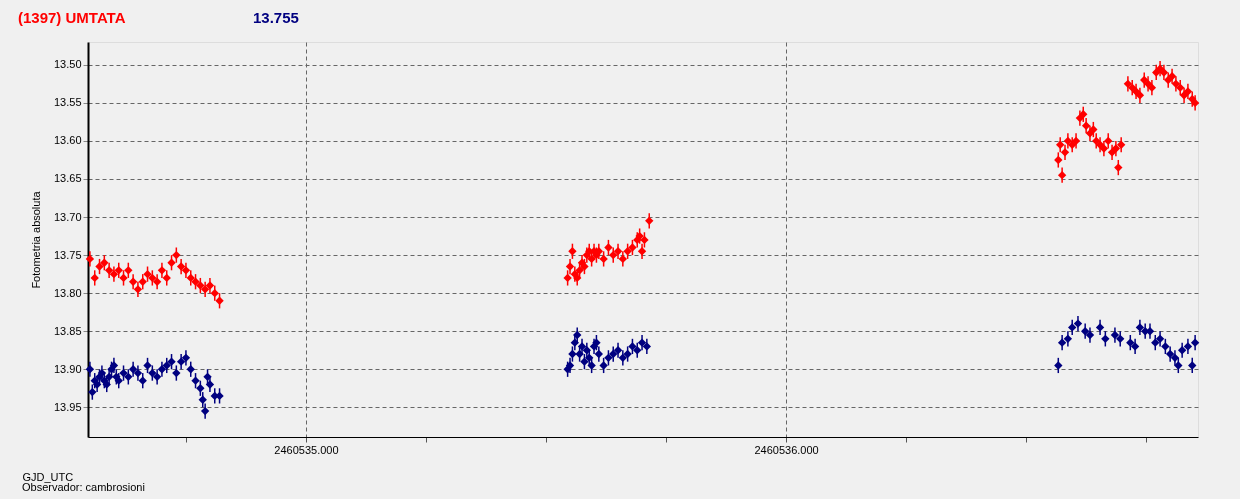  I want to click on x-tick-label: 2460535.000, so click(306, 449).